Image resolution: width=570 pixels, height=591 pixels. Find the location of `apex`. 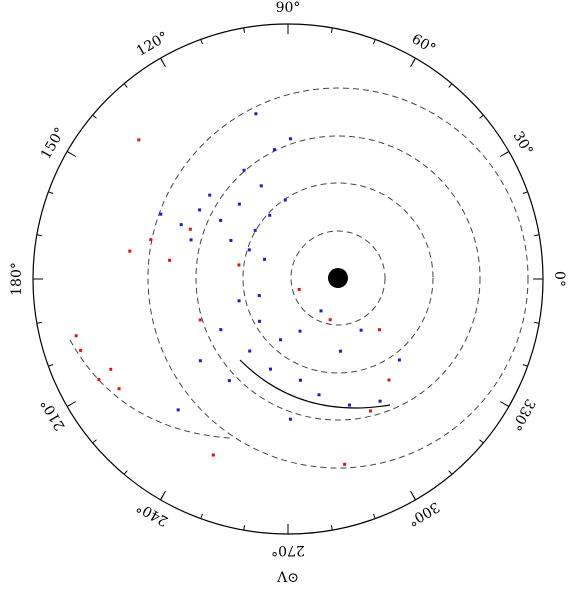

apex is located at coordinates (338, 278).